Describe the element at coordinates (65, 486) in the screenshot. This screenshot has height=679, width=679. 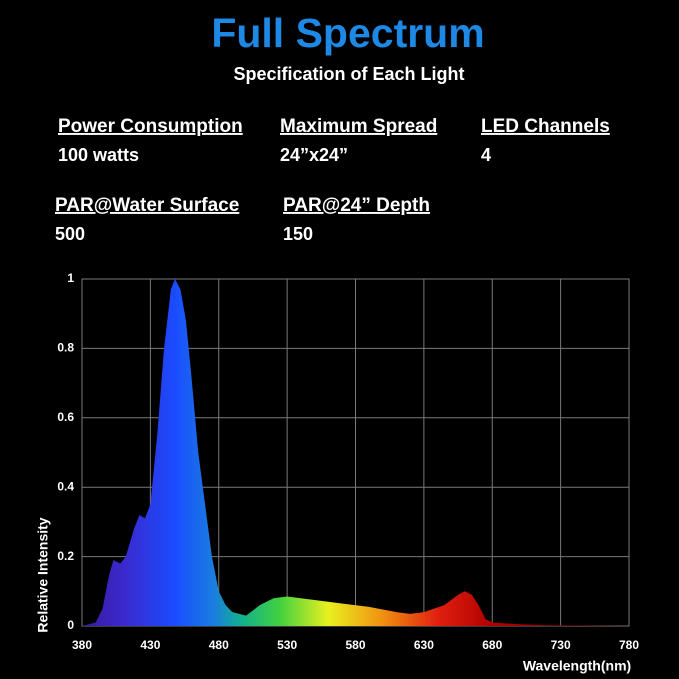
I see `y-tick-label: 0.4` at that location.